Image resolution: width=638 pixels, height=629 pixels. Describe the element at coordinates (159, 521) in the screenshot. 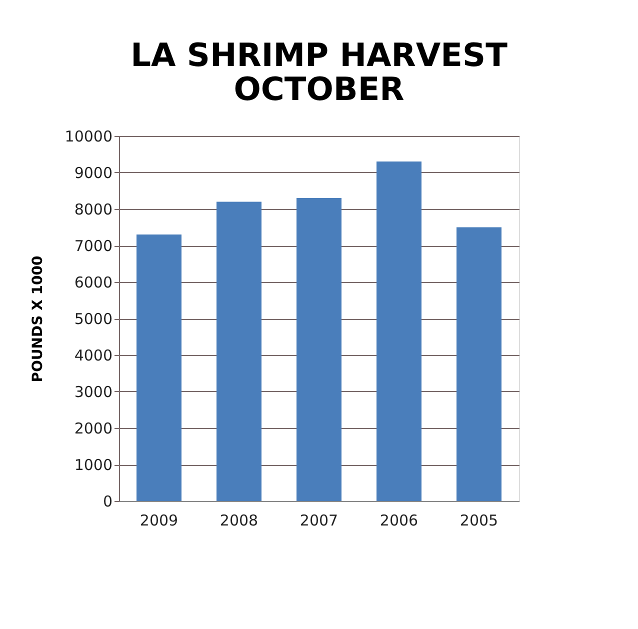

I see `x-tick-label: 2009` at that location.